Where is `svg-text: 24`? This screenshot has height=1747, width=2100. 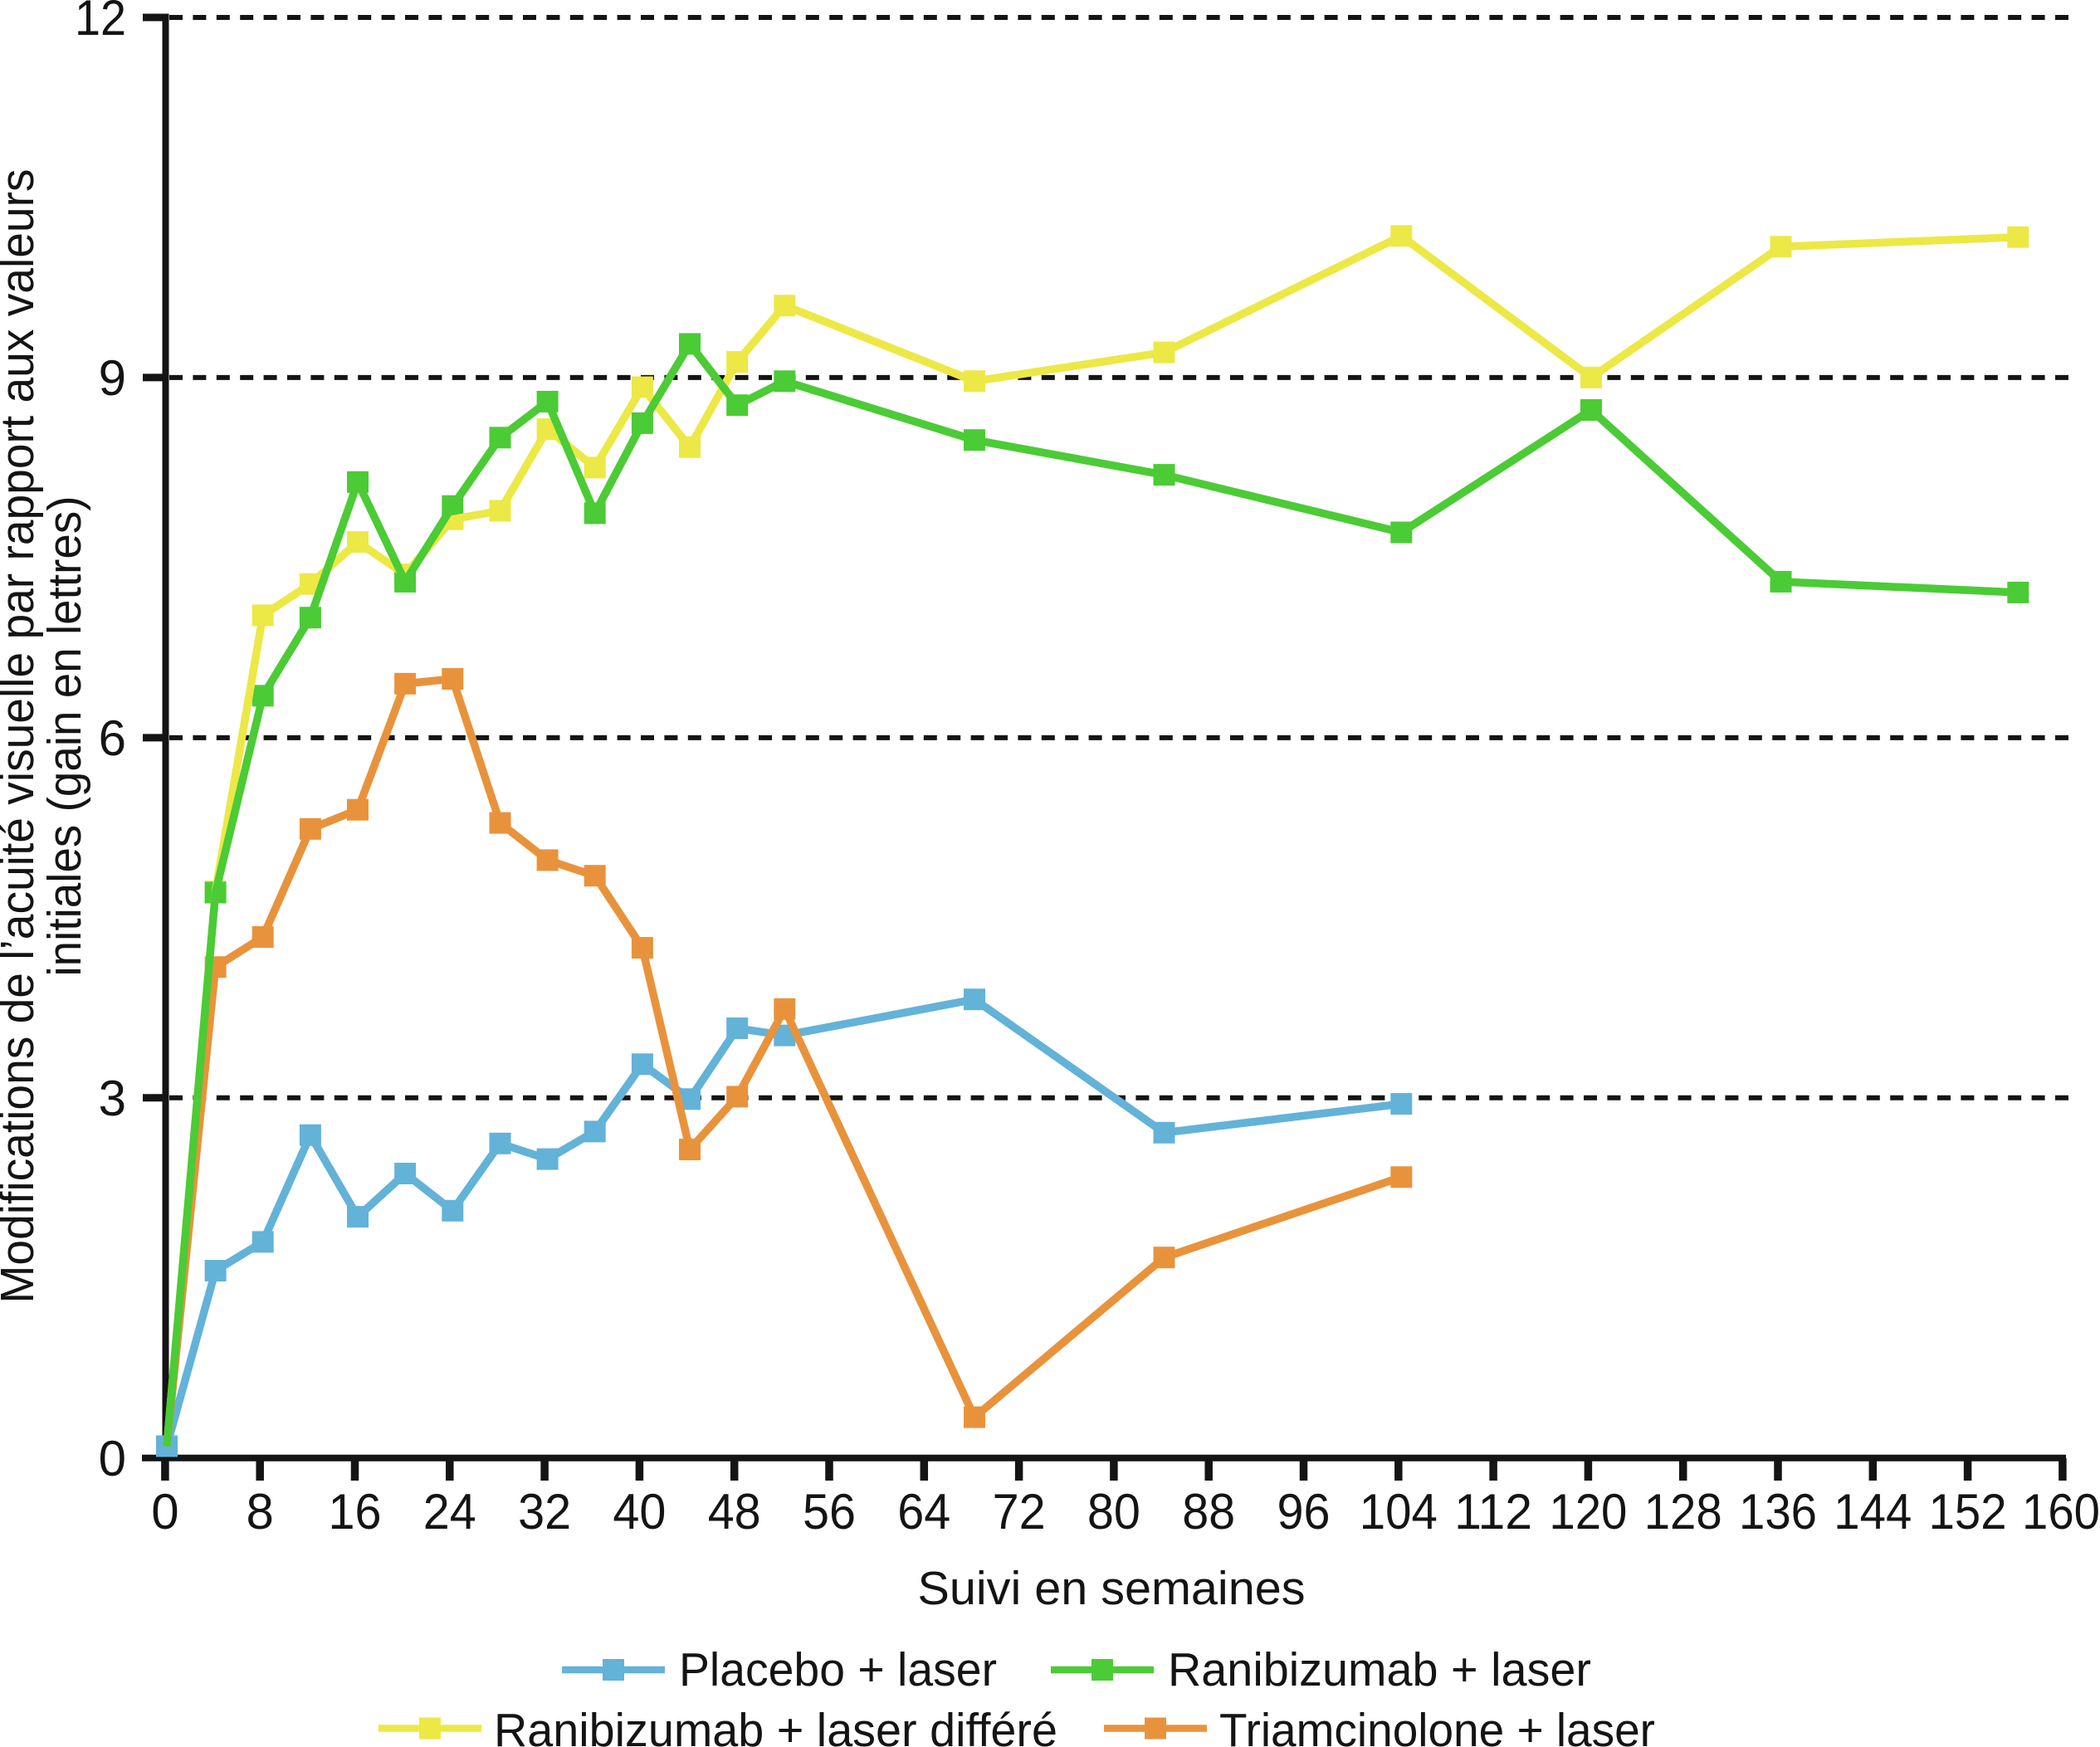 svg-text: 24 is located at coordinates (449, 1512).